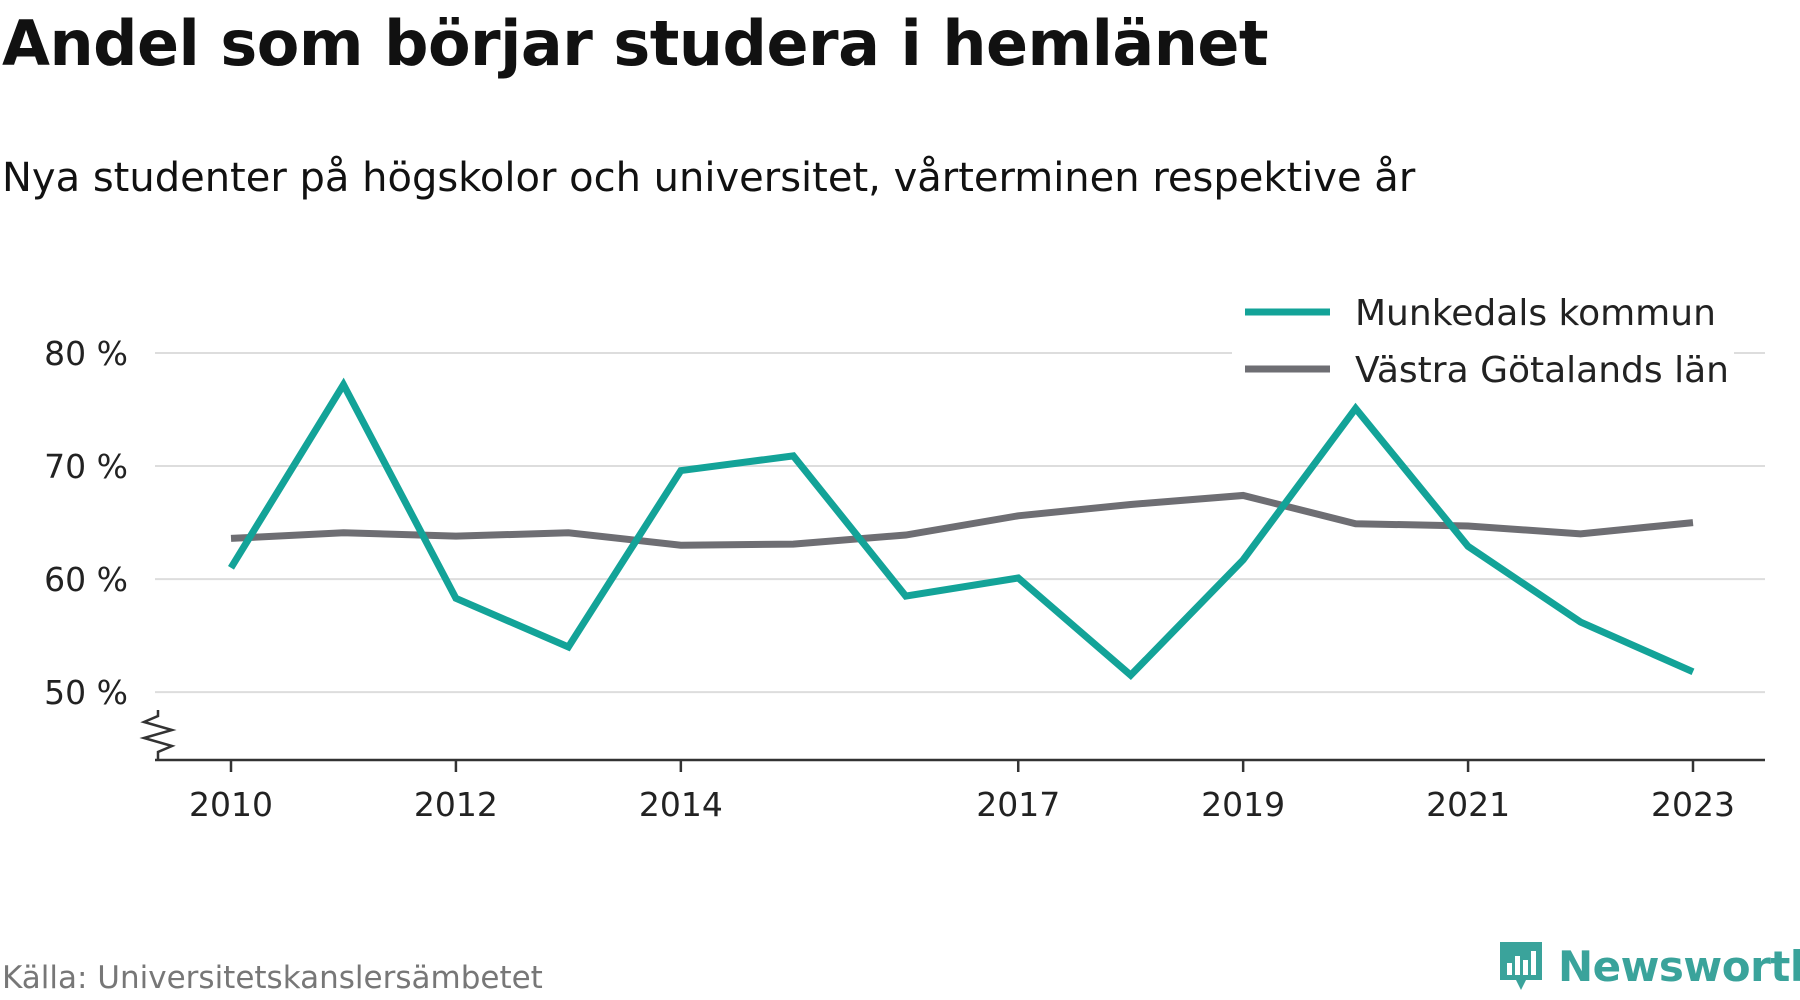  Describe the element at coordinates (1679, 966) in the screenshot. I see `brand-name: Newsworthy` at that location.